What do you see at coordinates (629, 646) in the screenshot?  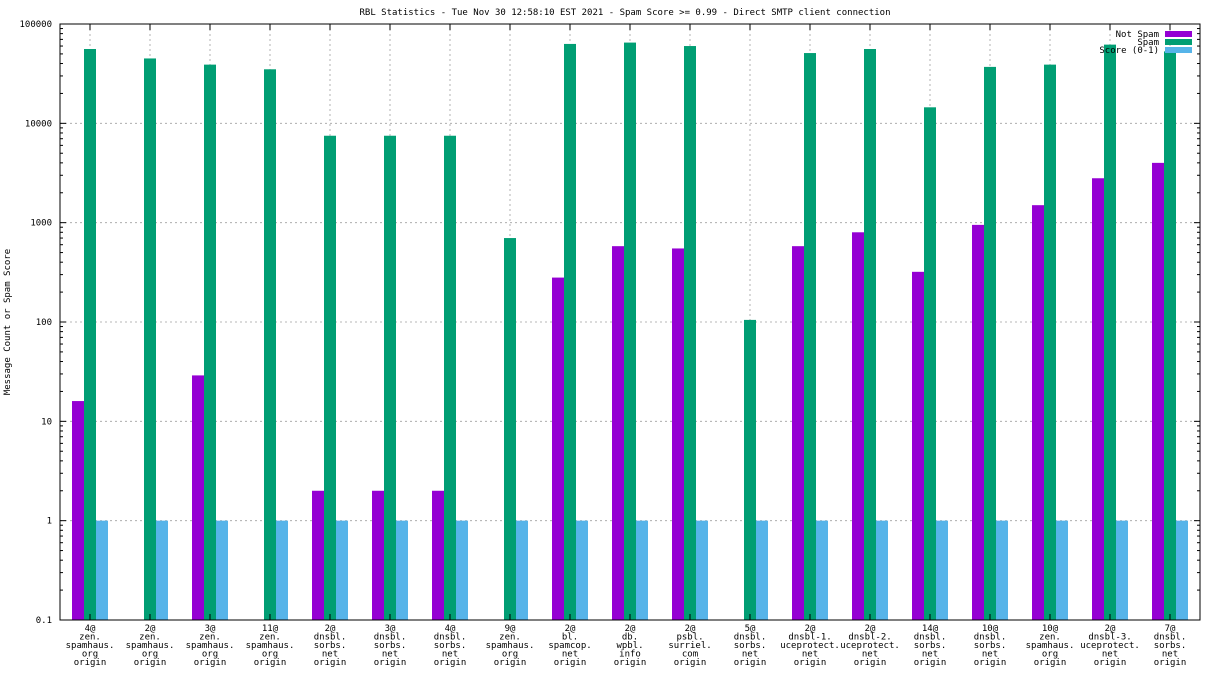 I see `x-tick-label: wpbl.` at bounding box center [629, 646].